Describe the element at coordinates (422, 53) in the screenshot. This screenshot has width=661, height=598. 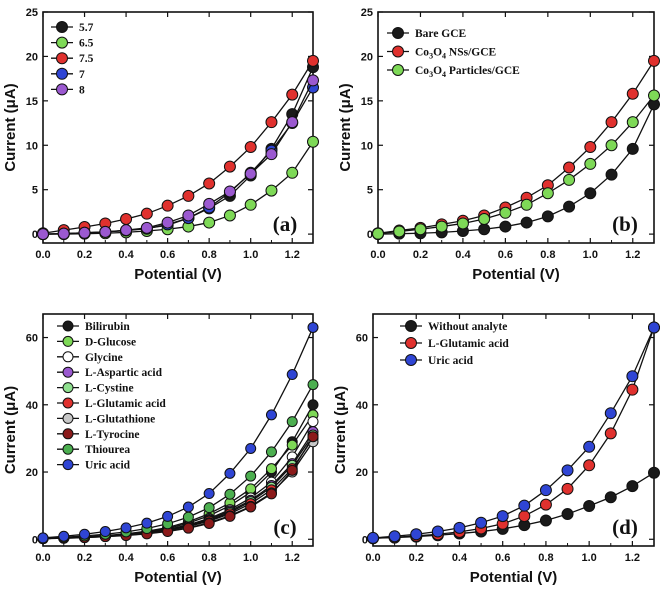
I see `legend-text-part: Co` at that location.